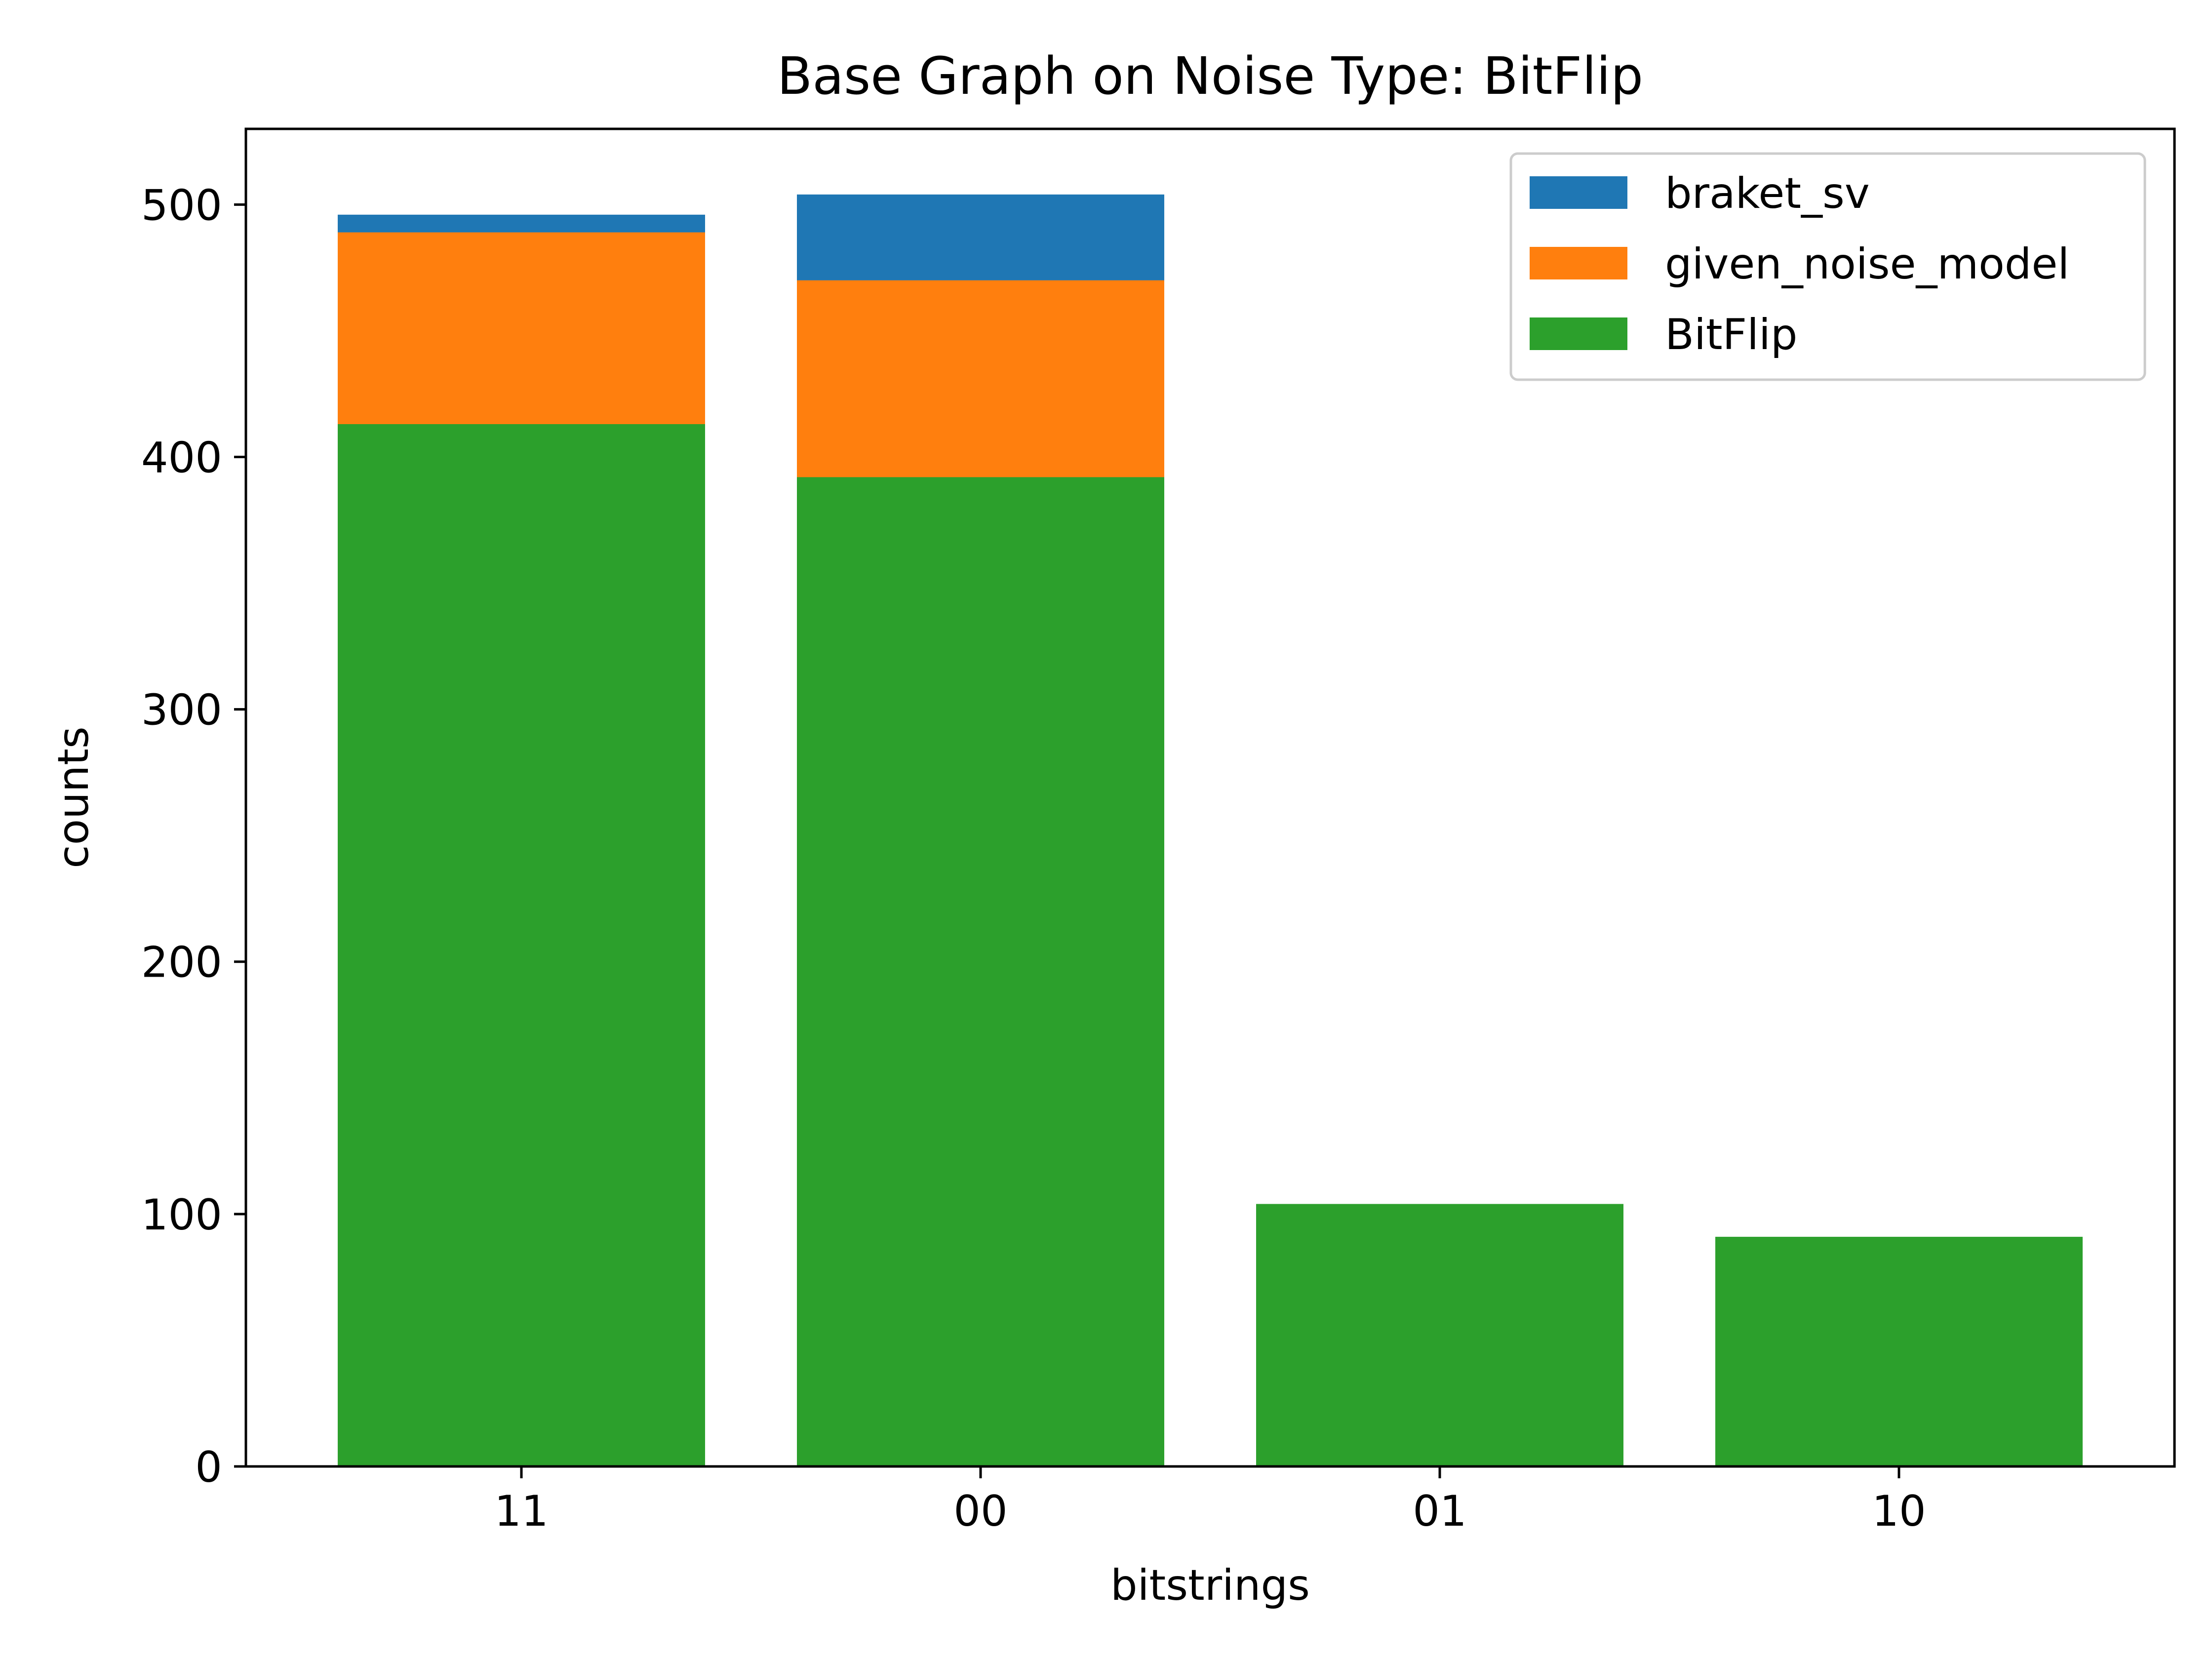  What do you see at coordinates (1867, 264) in the screenshot?
I see `legend-label-given_noise_model: given_noise_model` at bounding box center [1867, 264].